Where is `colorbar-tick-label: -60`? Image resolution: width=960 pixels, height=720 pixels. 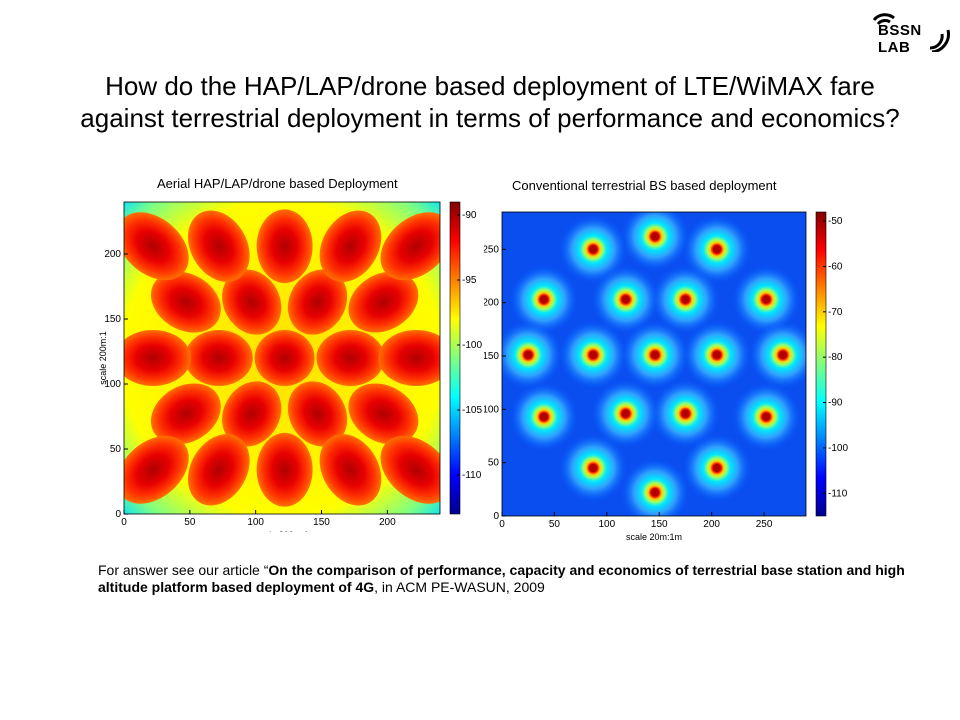 colorbar-tick-label: -60 is located at coordinates (835, 266).